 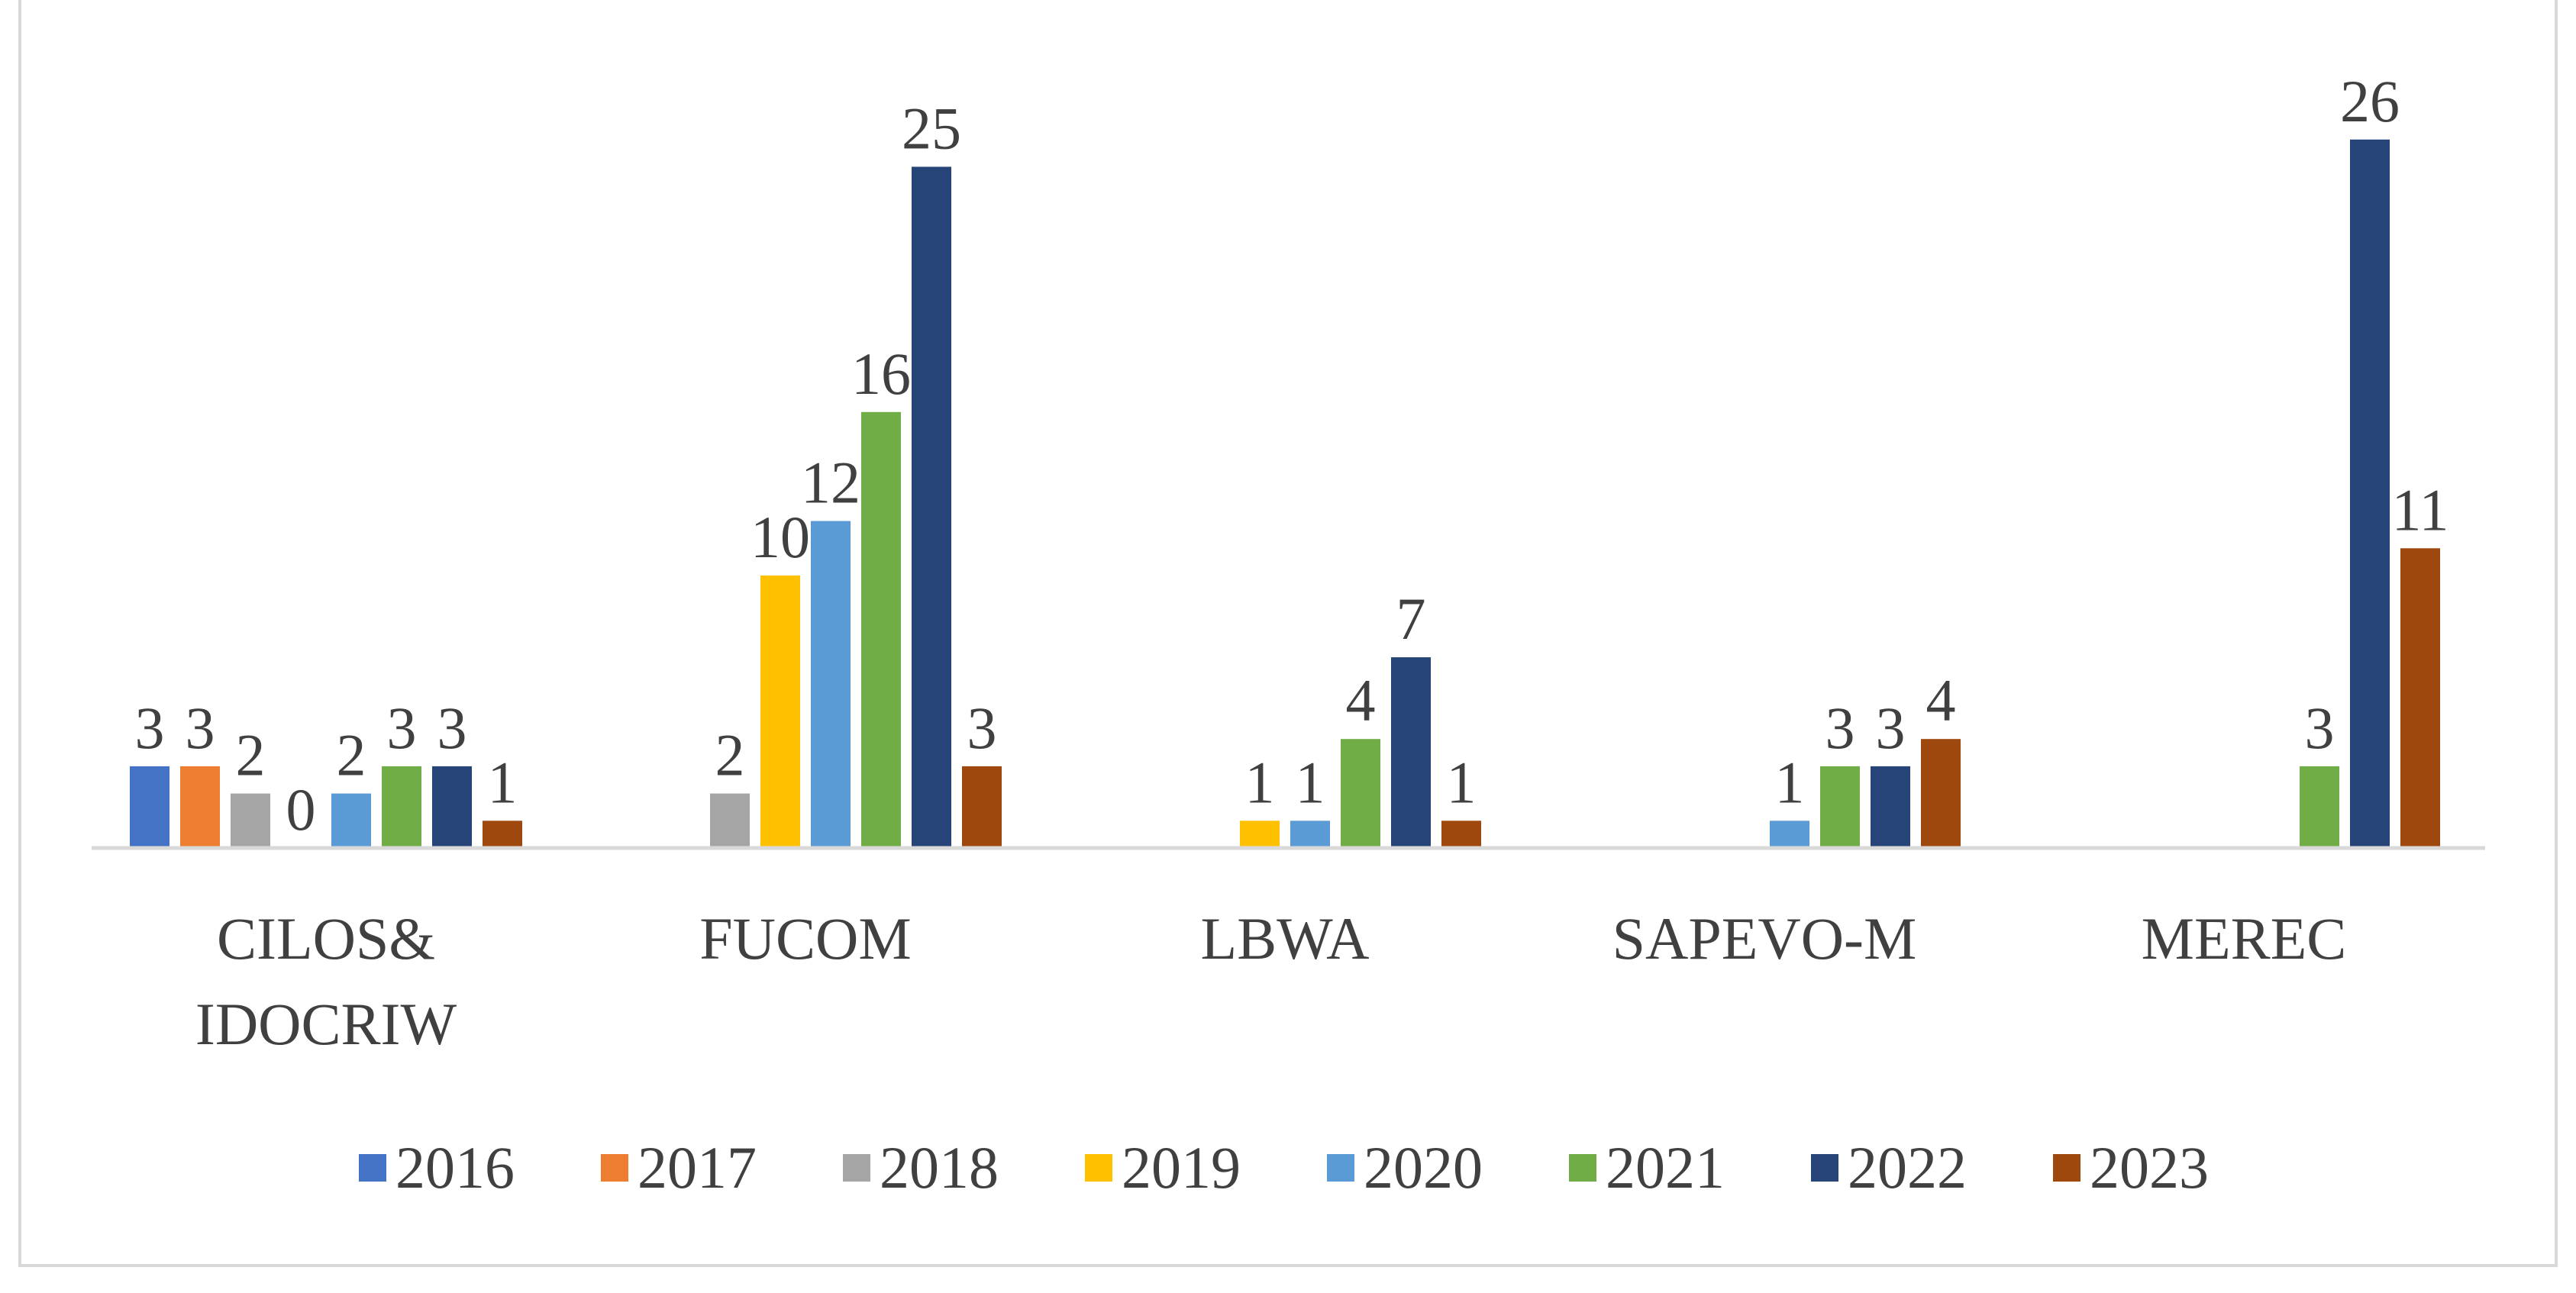 What do you see at coordinates (150, 728) in the screenshot?
I see `data-label-cilos-idocriw-2016: 3` at bounding box center [150, 728].